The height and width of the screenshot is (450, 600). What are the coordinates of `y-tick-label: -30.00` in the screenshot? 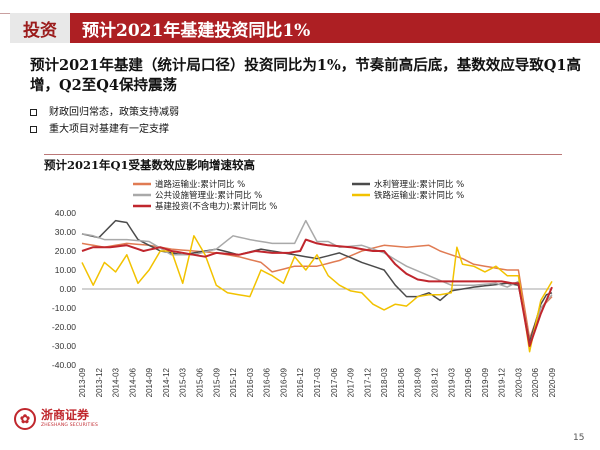 It's located at (64, 346).